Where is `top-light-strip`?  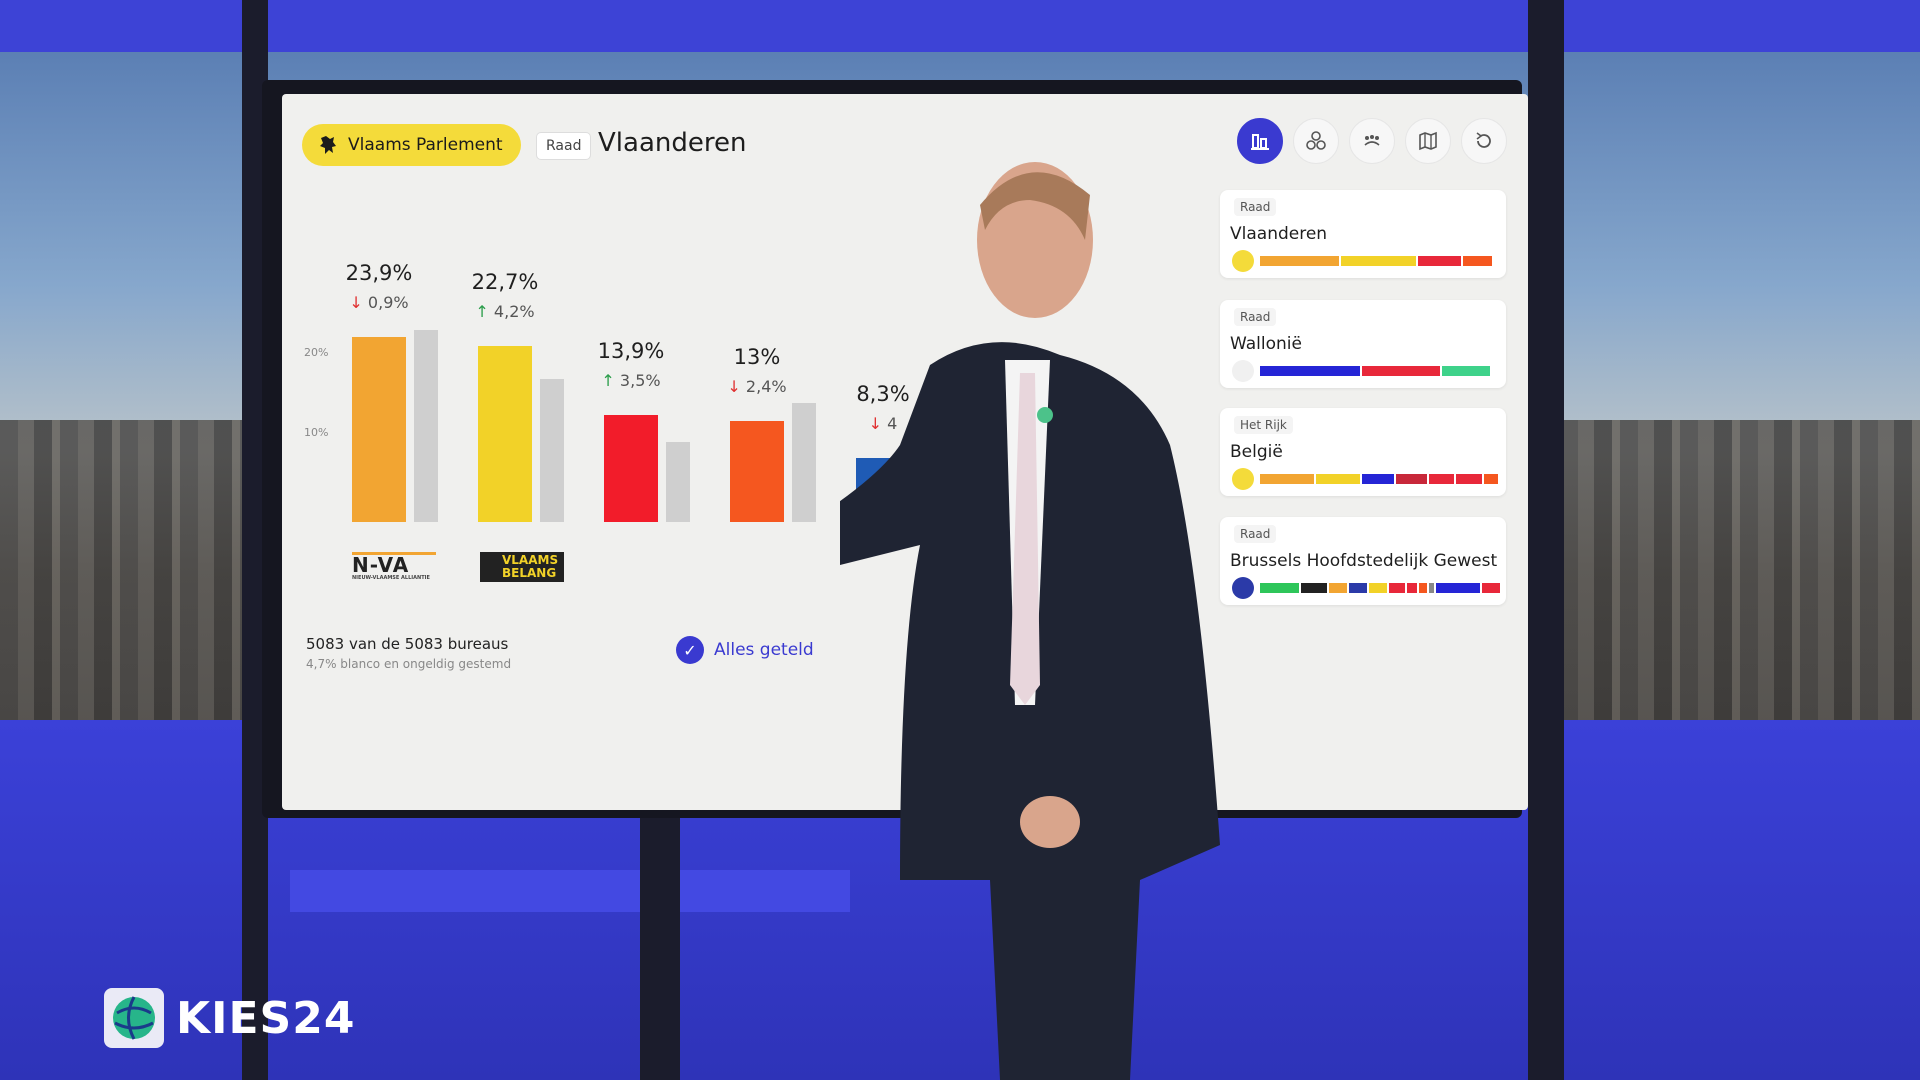 top-light-strip is located at coordinates (960, 26).